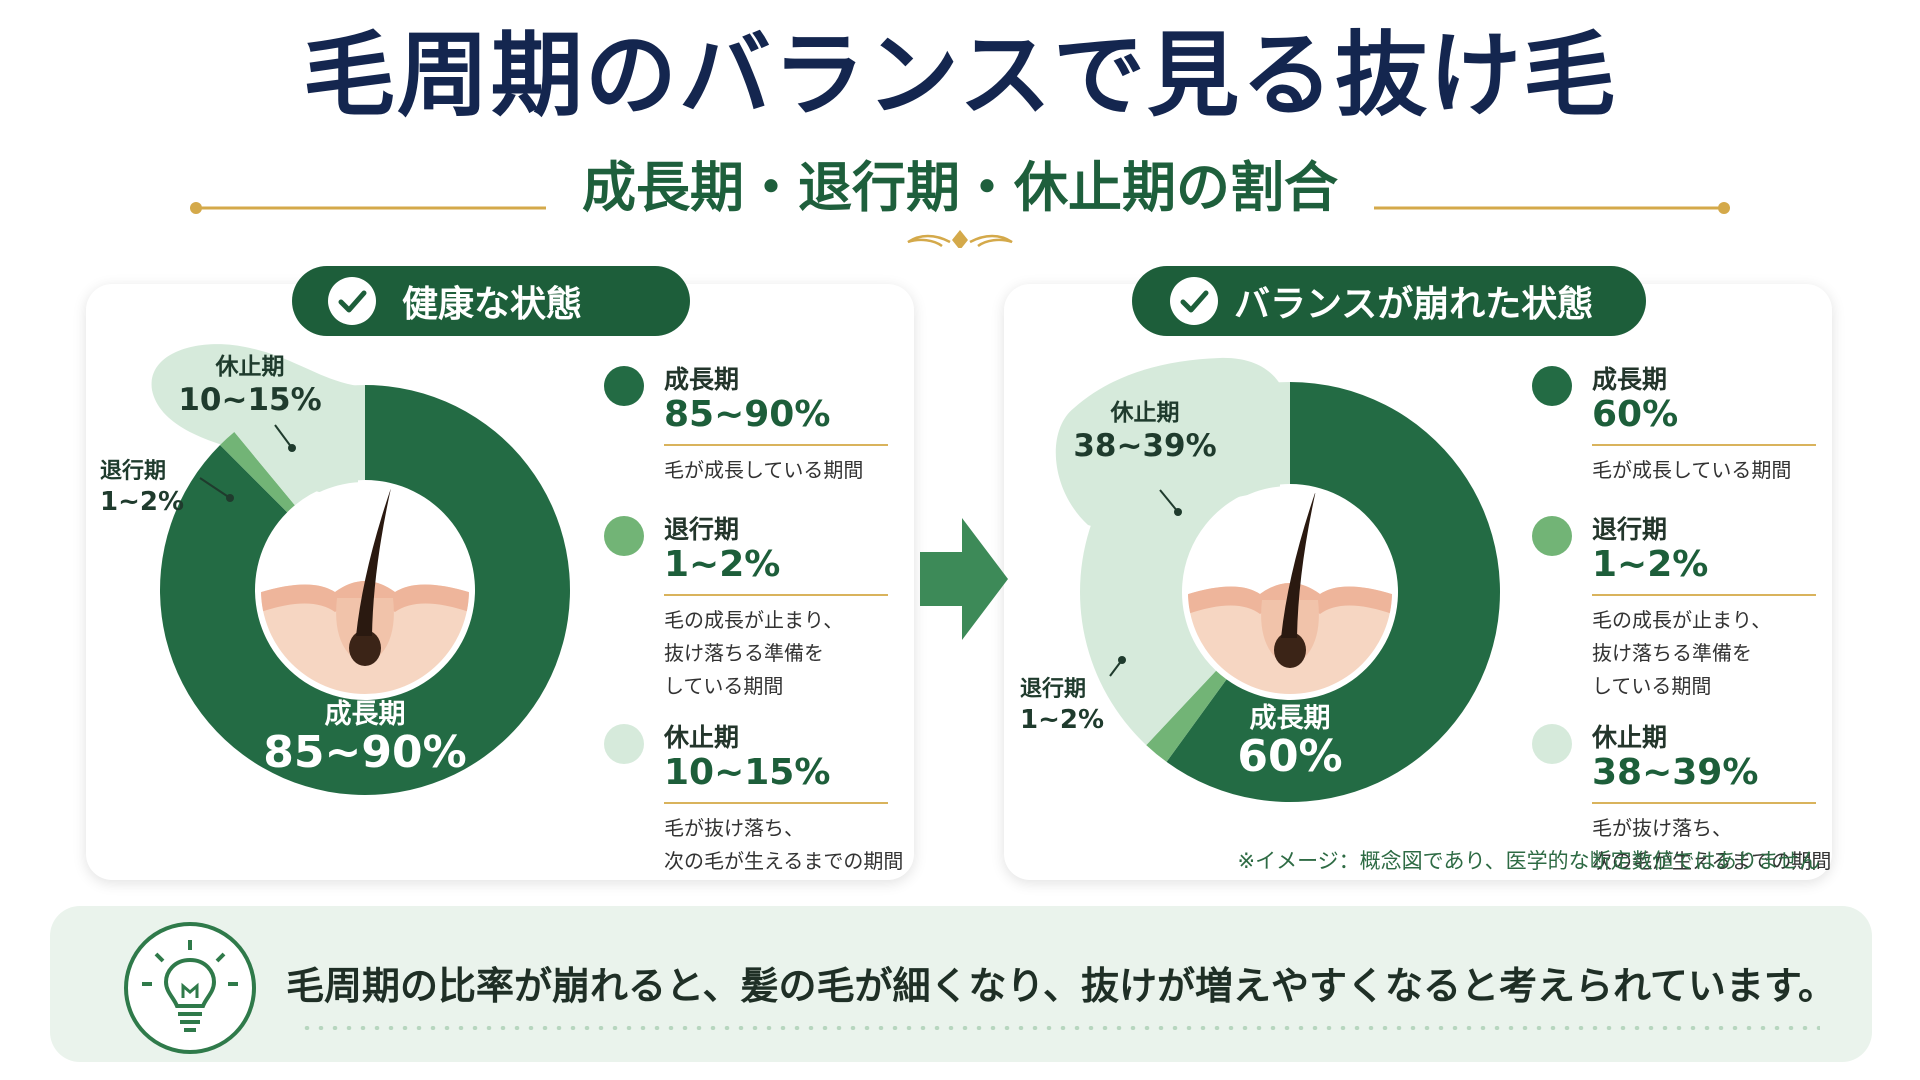 The image size is (1920, 1080). I want to click on legend-value: 10~15%, so click(747, 772).